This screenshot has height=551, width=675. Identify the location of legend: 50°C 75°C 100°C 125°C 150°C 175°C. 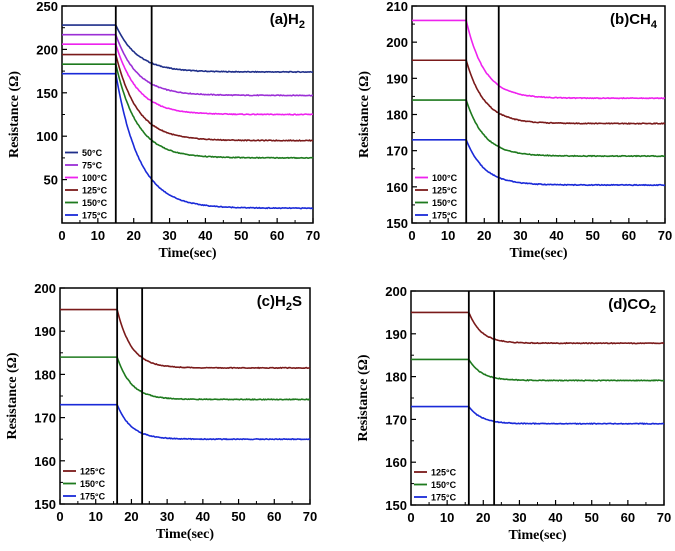
(86, 184).